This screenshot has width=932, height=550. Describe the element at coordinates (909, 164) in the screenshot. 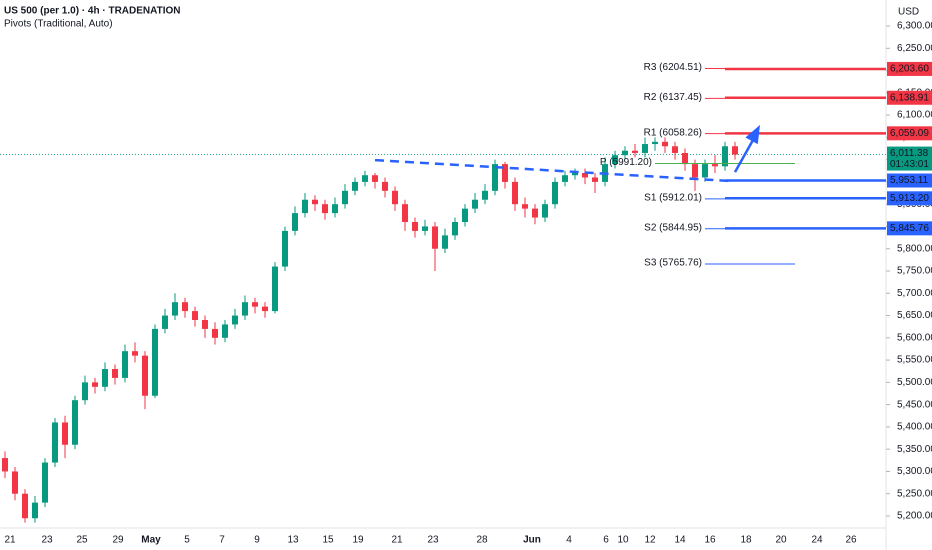

I see `countdown: 01:43:01` at that location.